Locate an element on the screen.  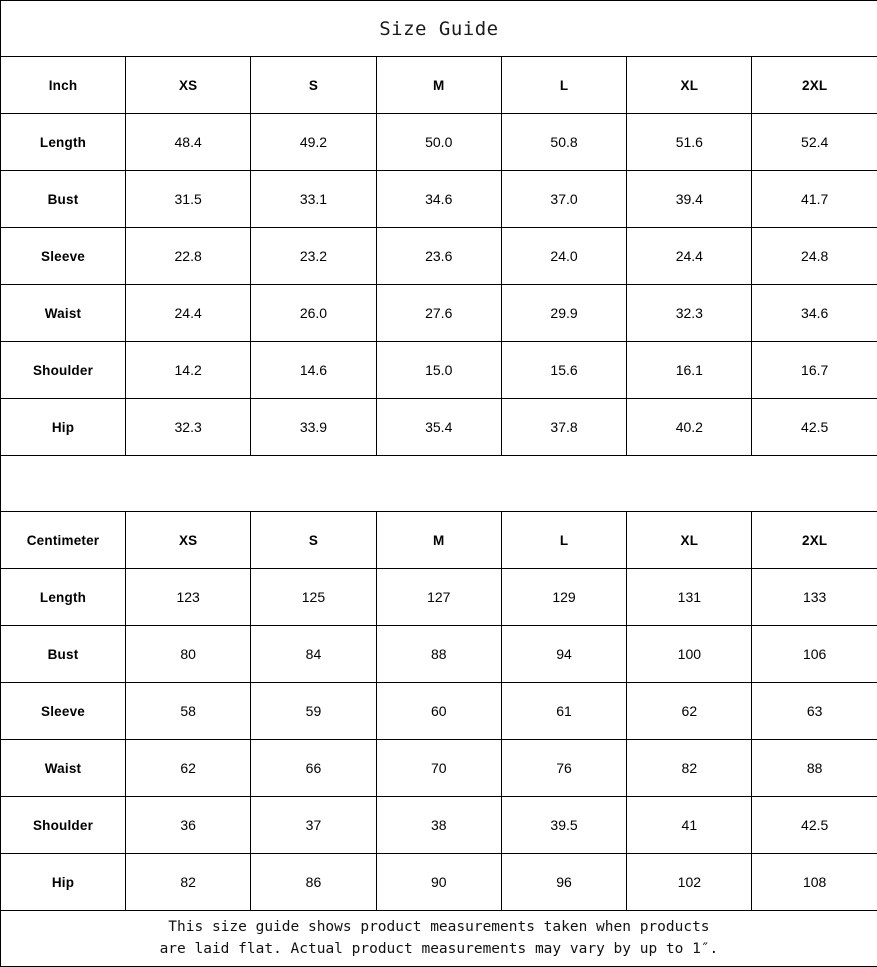
measurement-value: 16.1 is located at coordinates (689, 370).